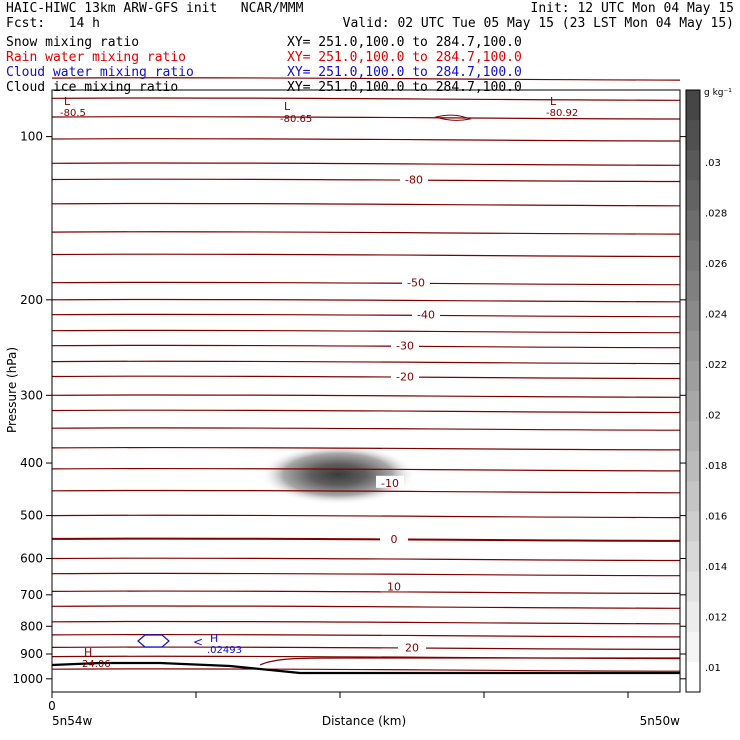  What do you see at coordinates (416, 283) in the screenshot?
I see `contour-label: -50` at bounding box center [416, 283].